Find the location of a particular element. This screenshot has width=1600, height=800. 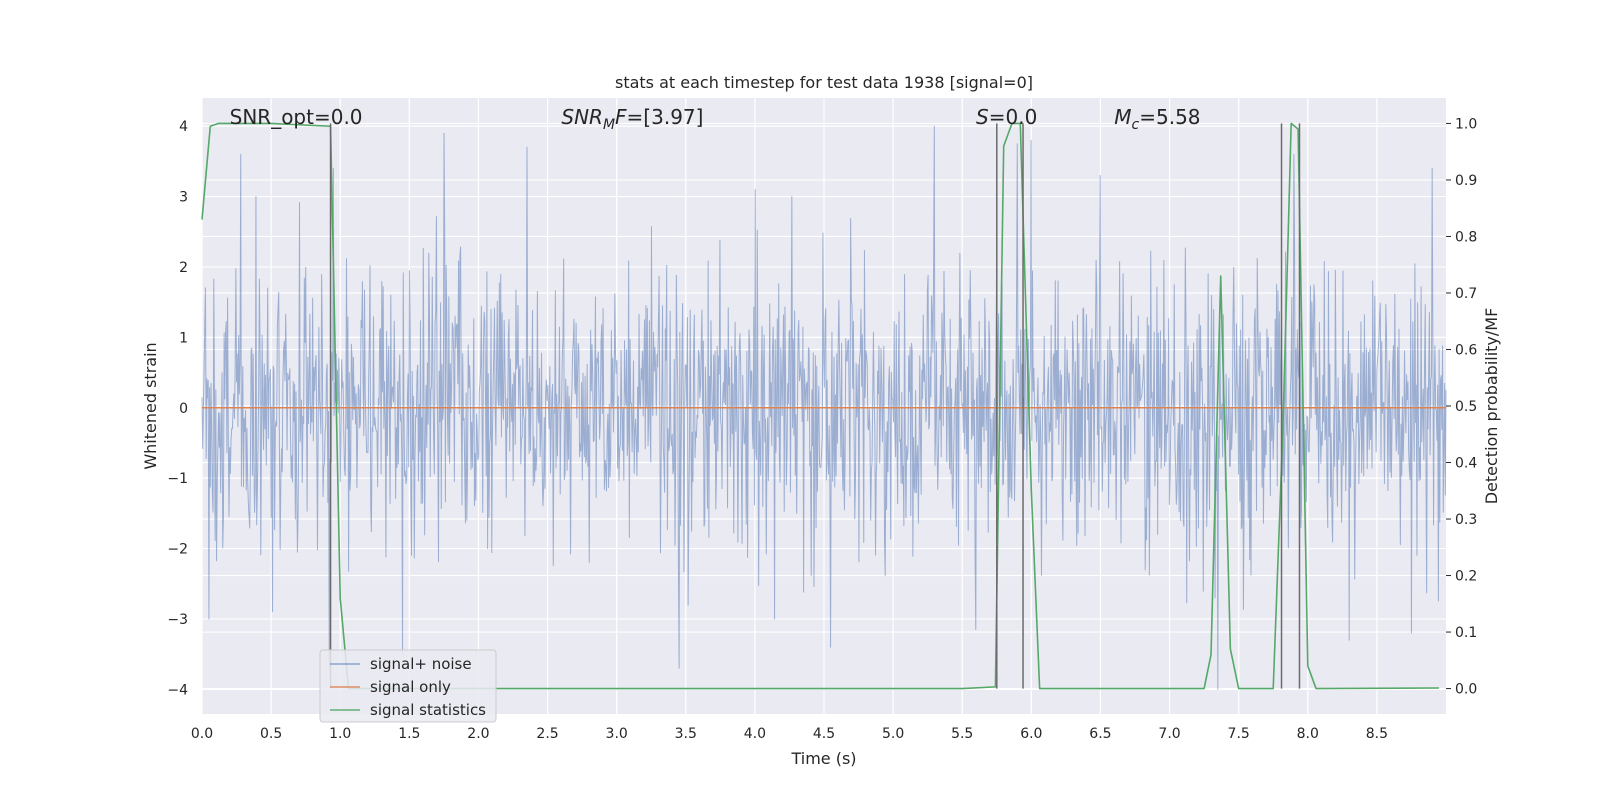

annotation-text: SNRMF=[3.97] is located at coordinates (632, 119).